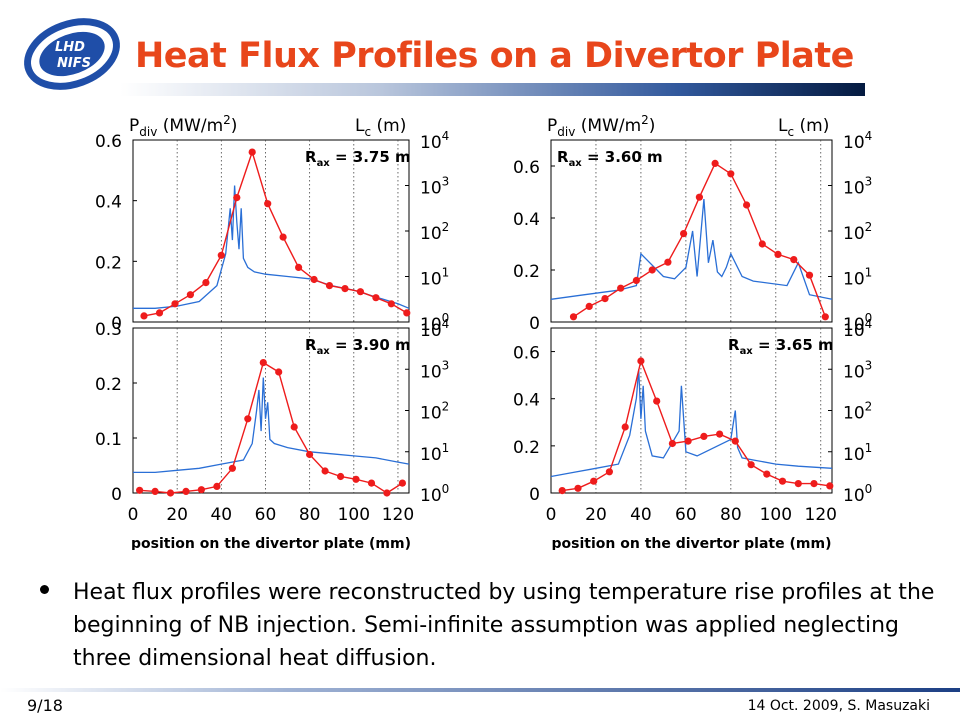 The height and width of the screenshot is (720, 960). Describe the element at coordinates (838, 706) in the screenshot. I see `footer-credit: 14 Oct. 2009, S. Masuzaki` at that location.